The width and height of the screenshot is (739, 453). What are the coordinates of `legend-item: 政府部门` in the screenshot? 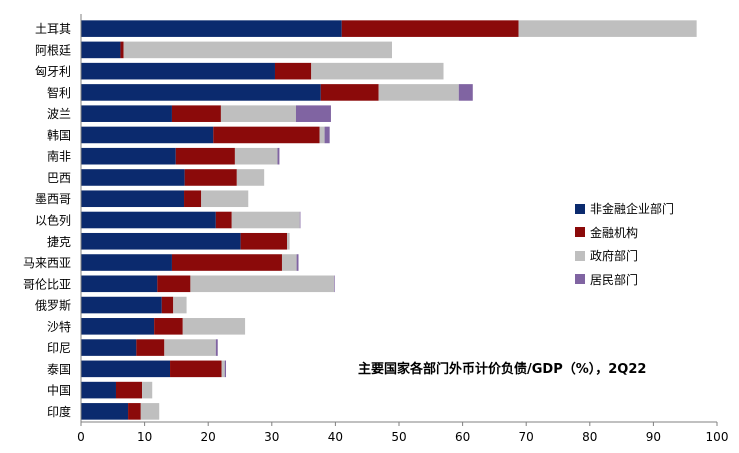 It's located at (624, 256).